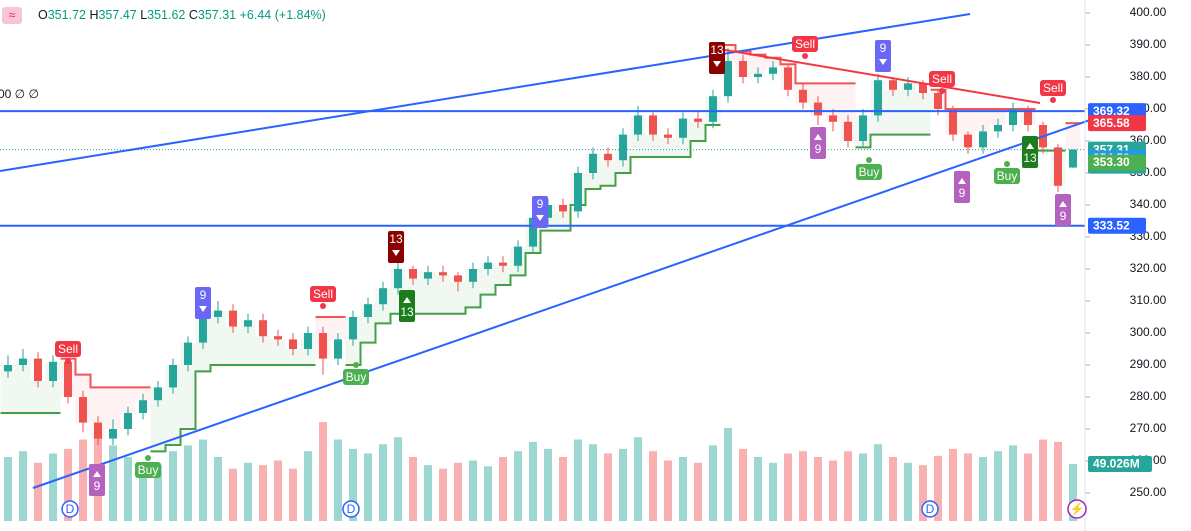  I want to click on alert-marker, so click(1077, 509).